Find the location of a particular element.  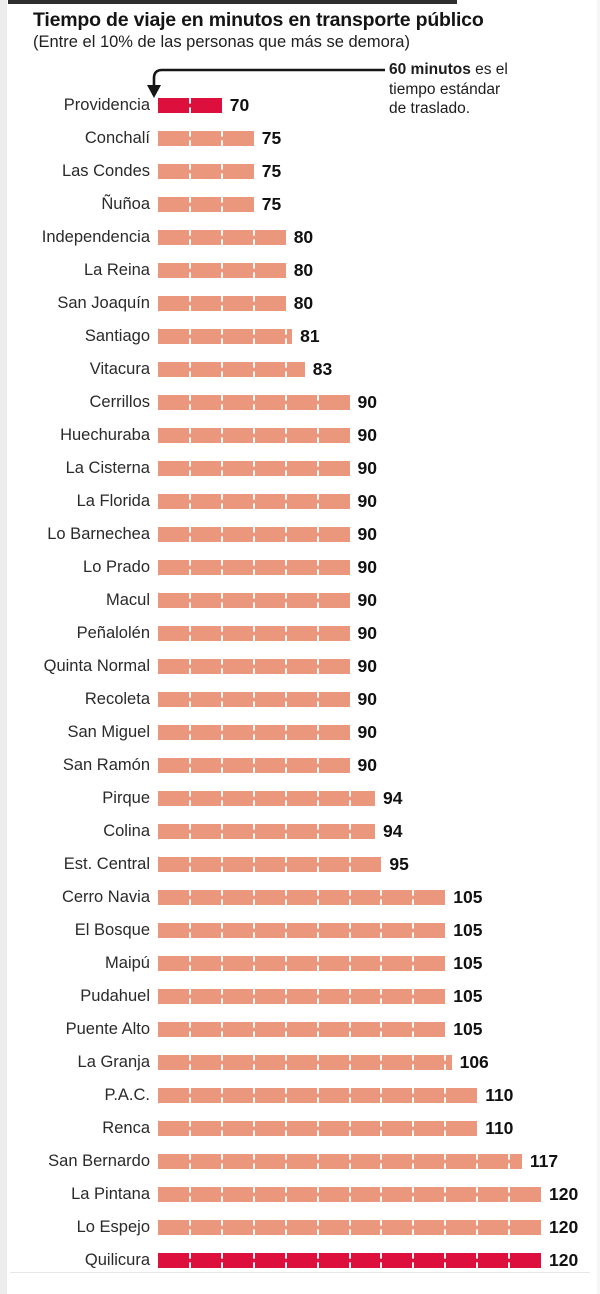

bar-label: Maipú is located at coordinates (127, 963).